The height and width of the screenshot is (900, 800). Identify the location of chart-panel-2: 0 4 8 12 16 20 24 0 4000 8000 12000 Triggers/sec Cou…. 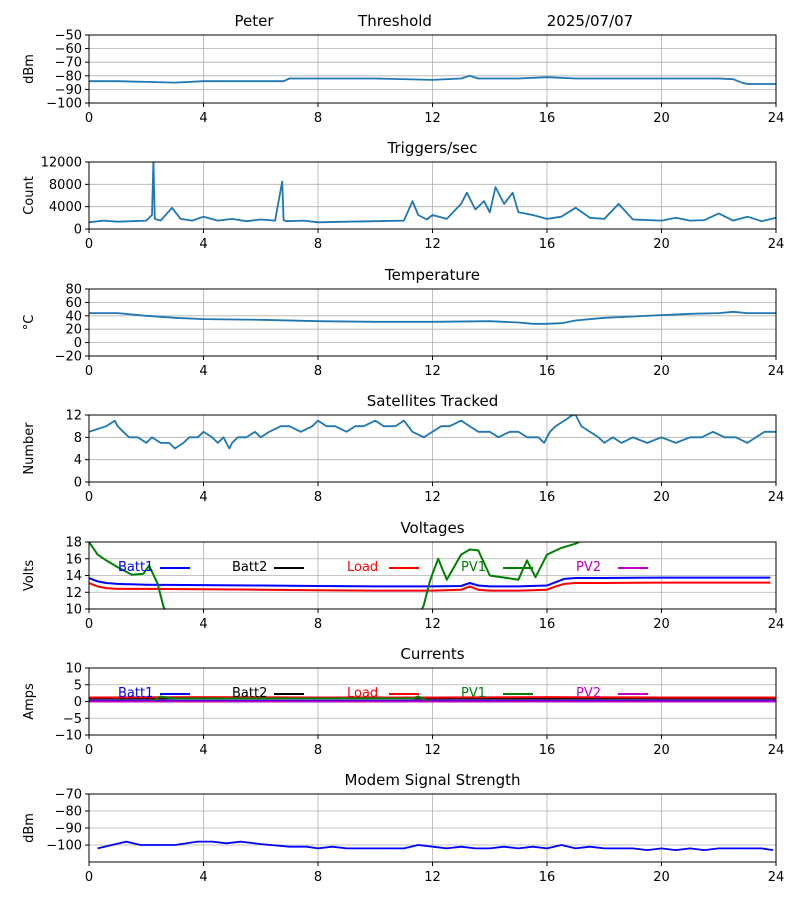
(403, 195).